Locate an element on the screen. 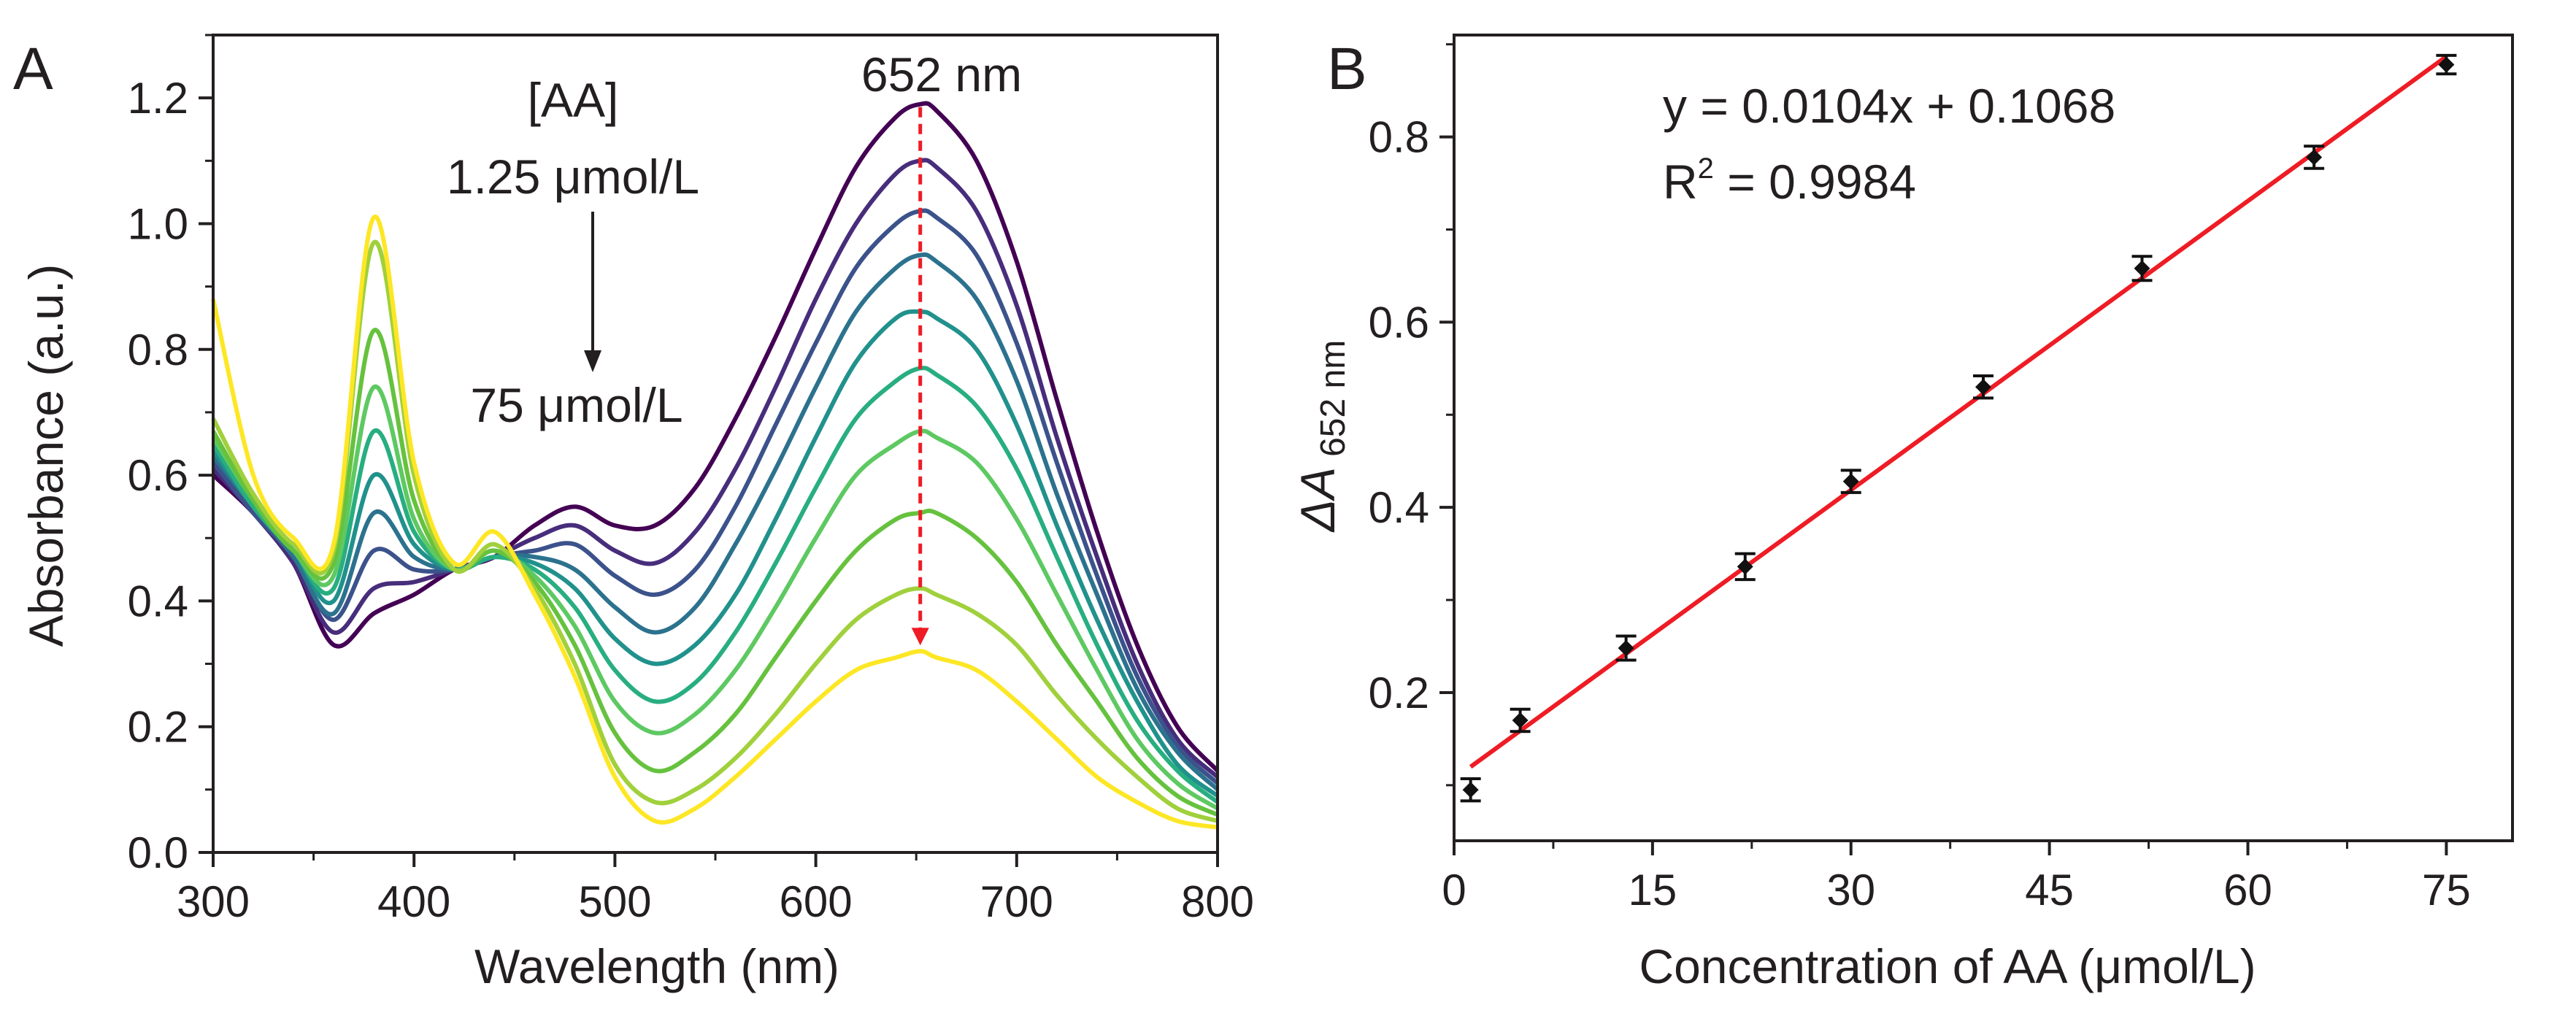 The height and width of the screenshot is (1013, 2576). panel-b-y-axis-label: ΔA 652 nm is located at coordinates (1322, 436).